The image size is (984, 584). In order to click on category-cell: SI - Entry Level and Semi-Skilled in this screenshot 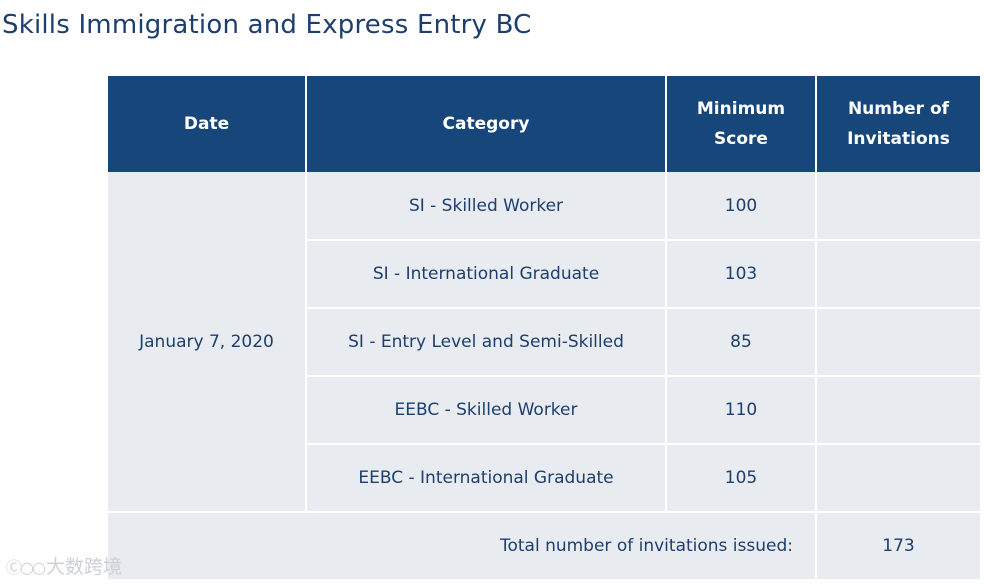, I will do `click(486, 342)`.